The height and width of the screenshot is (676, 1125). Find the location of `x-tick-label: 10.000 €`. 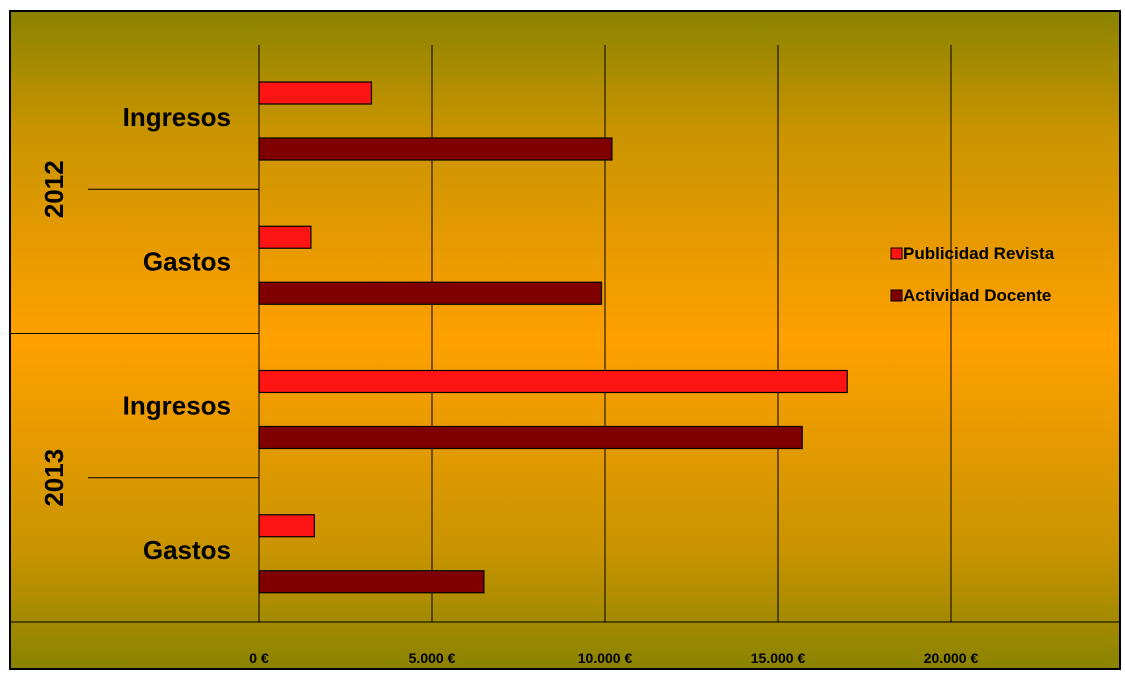

x-tick-label: 10.000 € is located at coordinates (605, 658).